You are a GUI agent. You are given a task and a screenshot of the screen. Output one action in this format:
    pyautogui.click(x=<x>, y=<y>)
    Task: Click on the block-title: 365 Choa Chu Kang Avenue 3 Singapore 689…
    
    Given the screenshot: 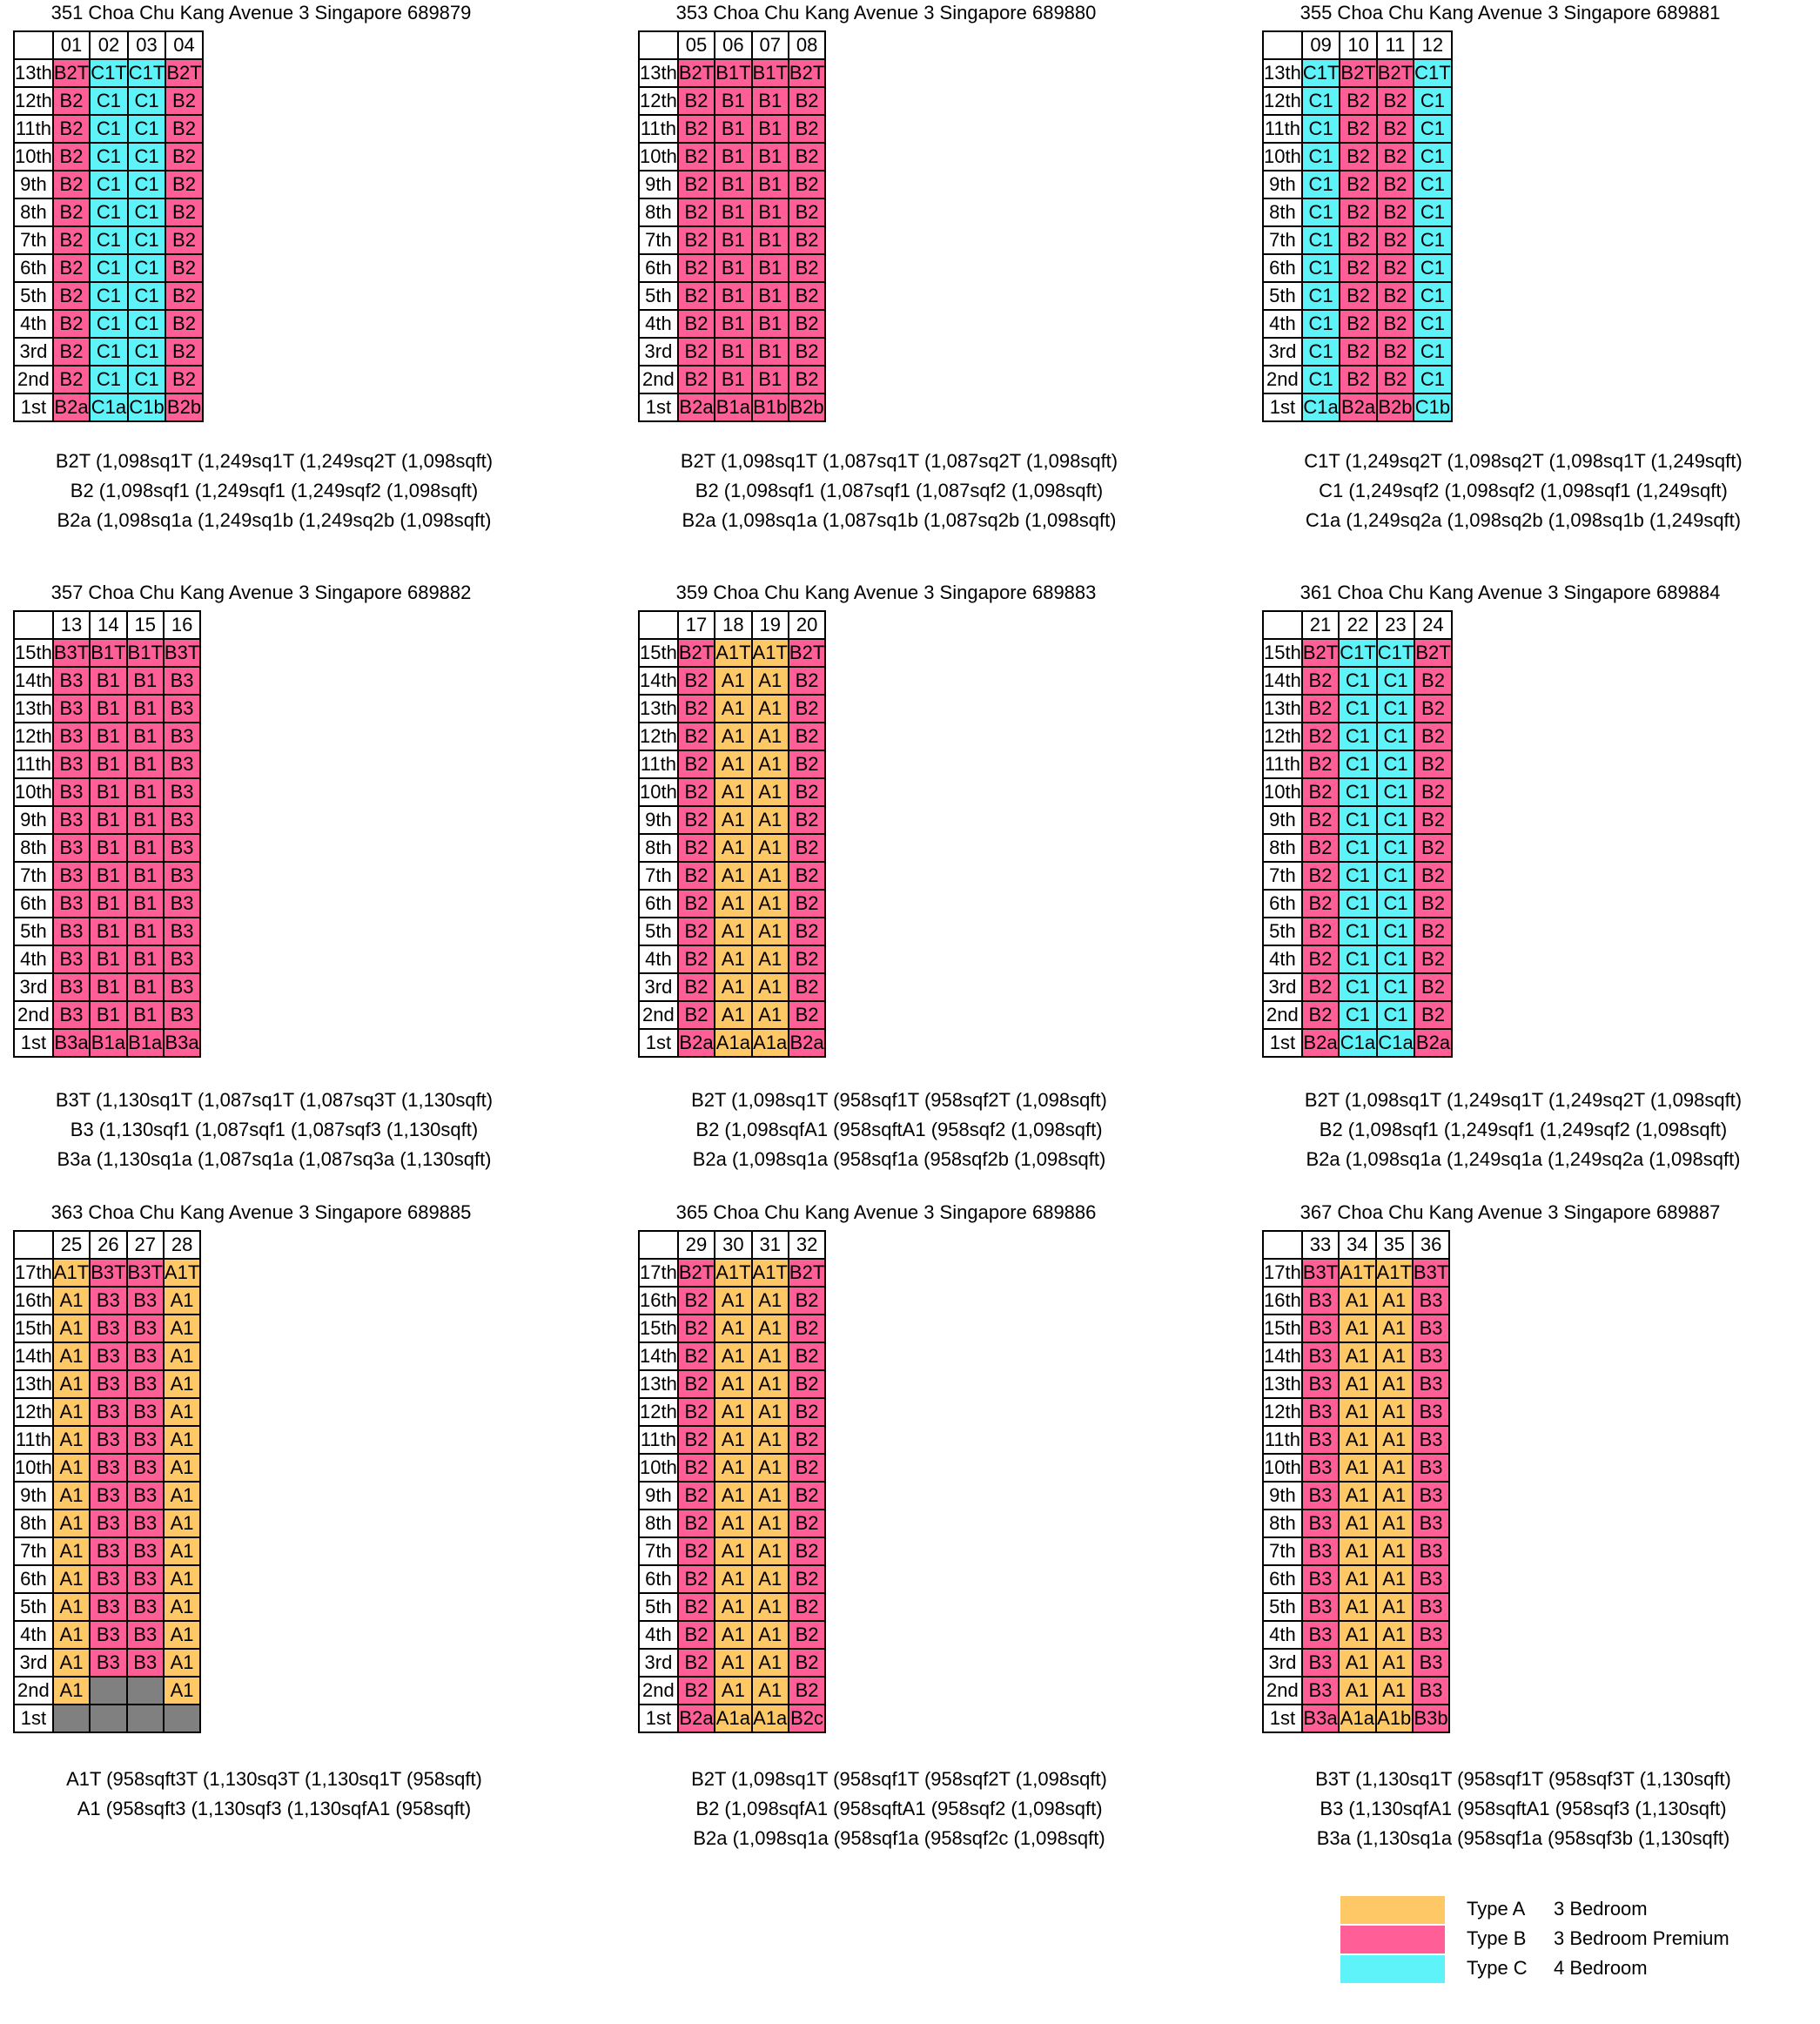 What is the action you would take?
    pyautogui.click(x=886, y=1212)
    